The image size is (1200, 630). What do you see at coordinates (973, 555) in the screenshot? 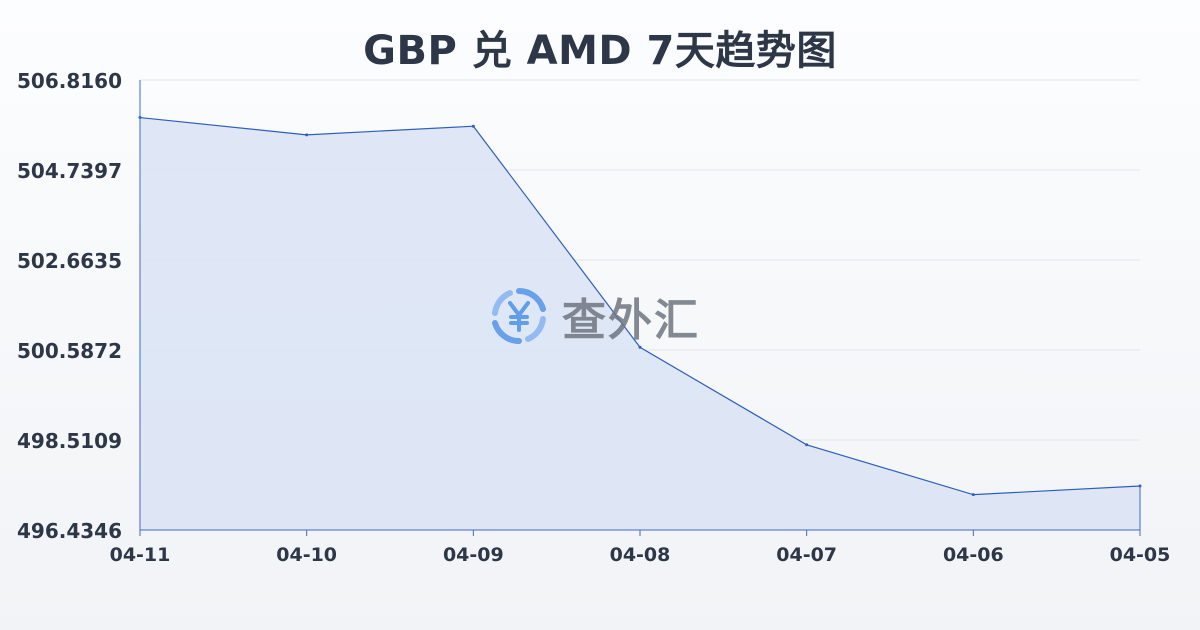
I see `x-tick-label: 04-06` at bounding box center [973, 555].